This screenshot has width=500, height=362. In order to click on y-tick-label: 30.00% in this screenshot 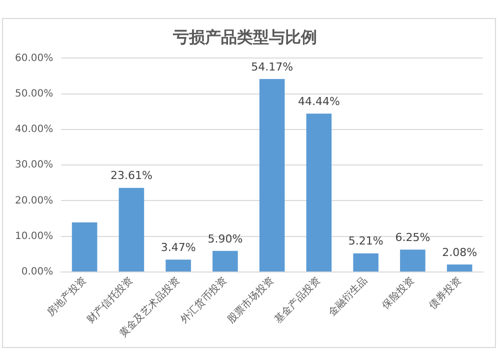, I will do `click(34, 165)`.